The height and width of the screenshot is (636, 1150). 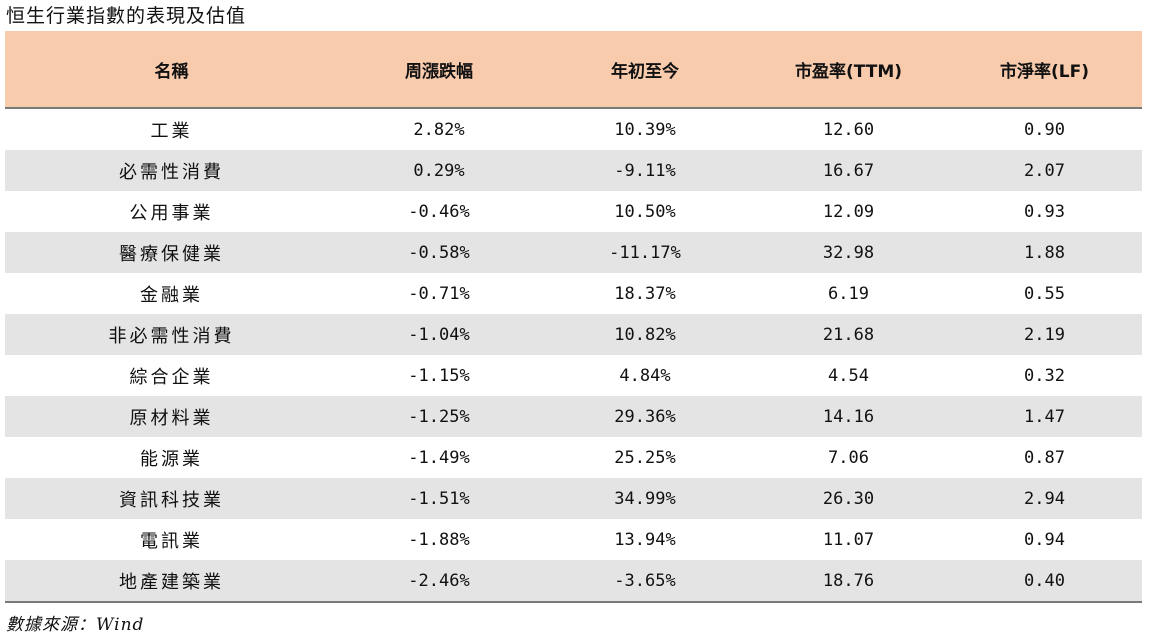 I want to click on industry-name: 公用事業, so click(x=171, y=213).